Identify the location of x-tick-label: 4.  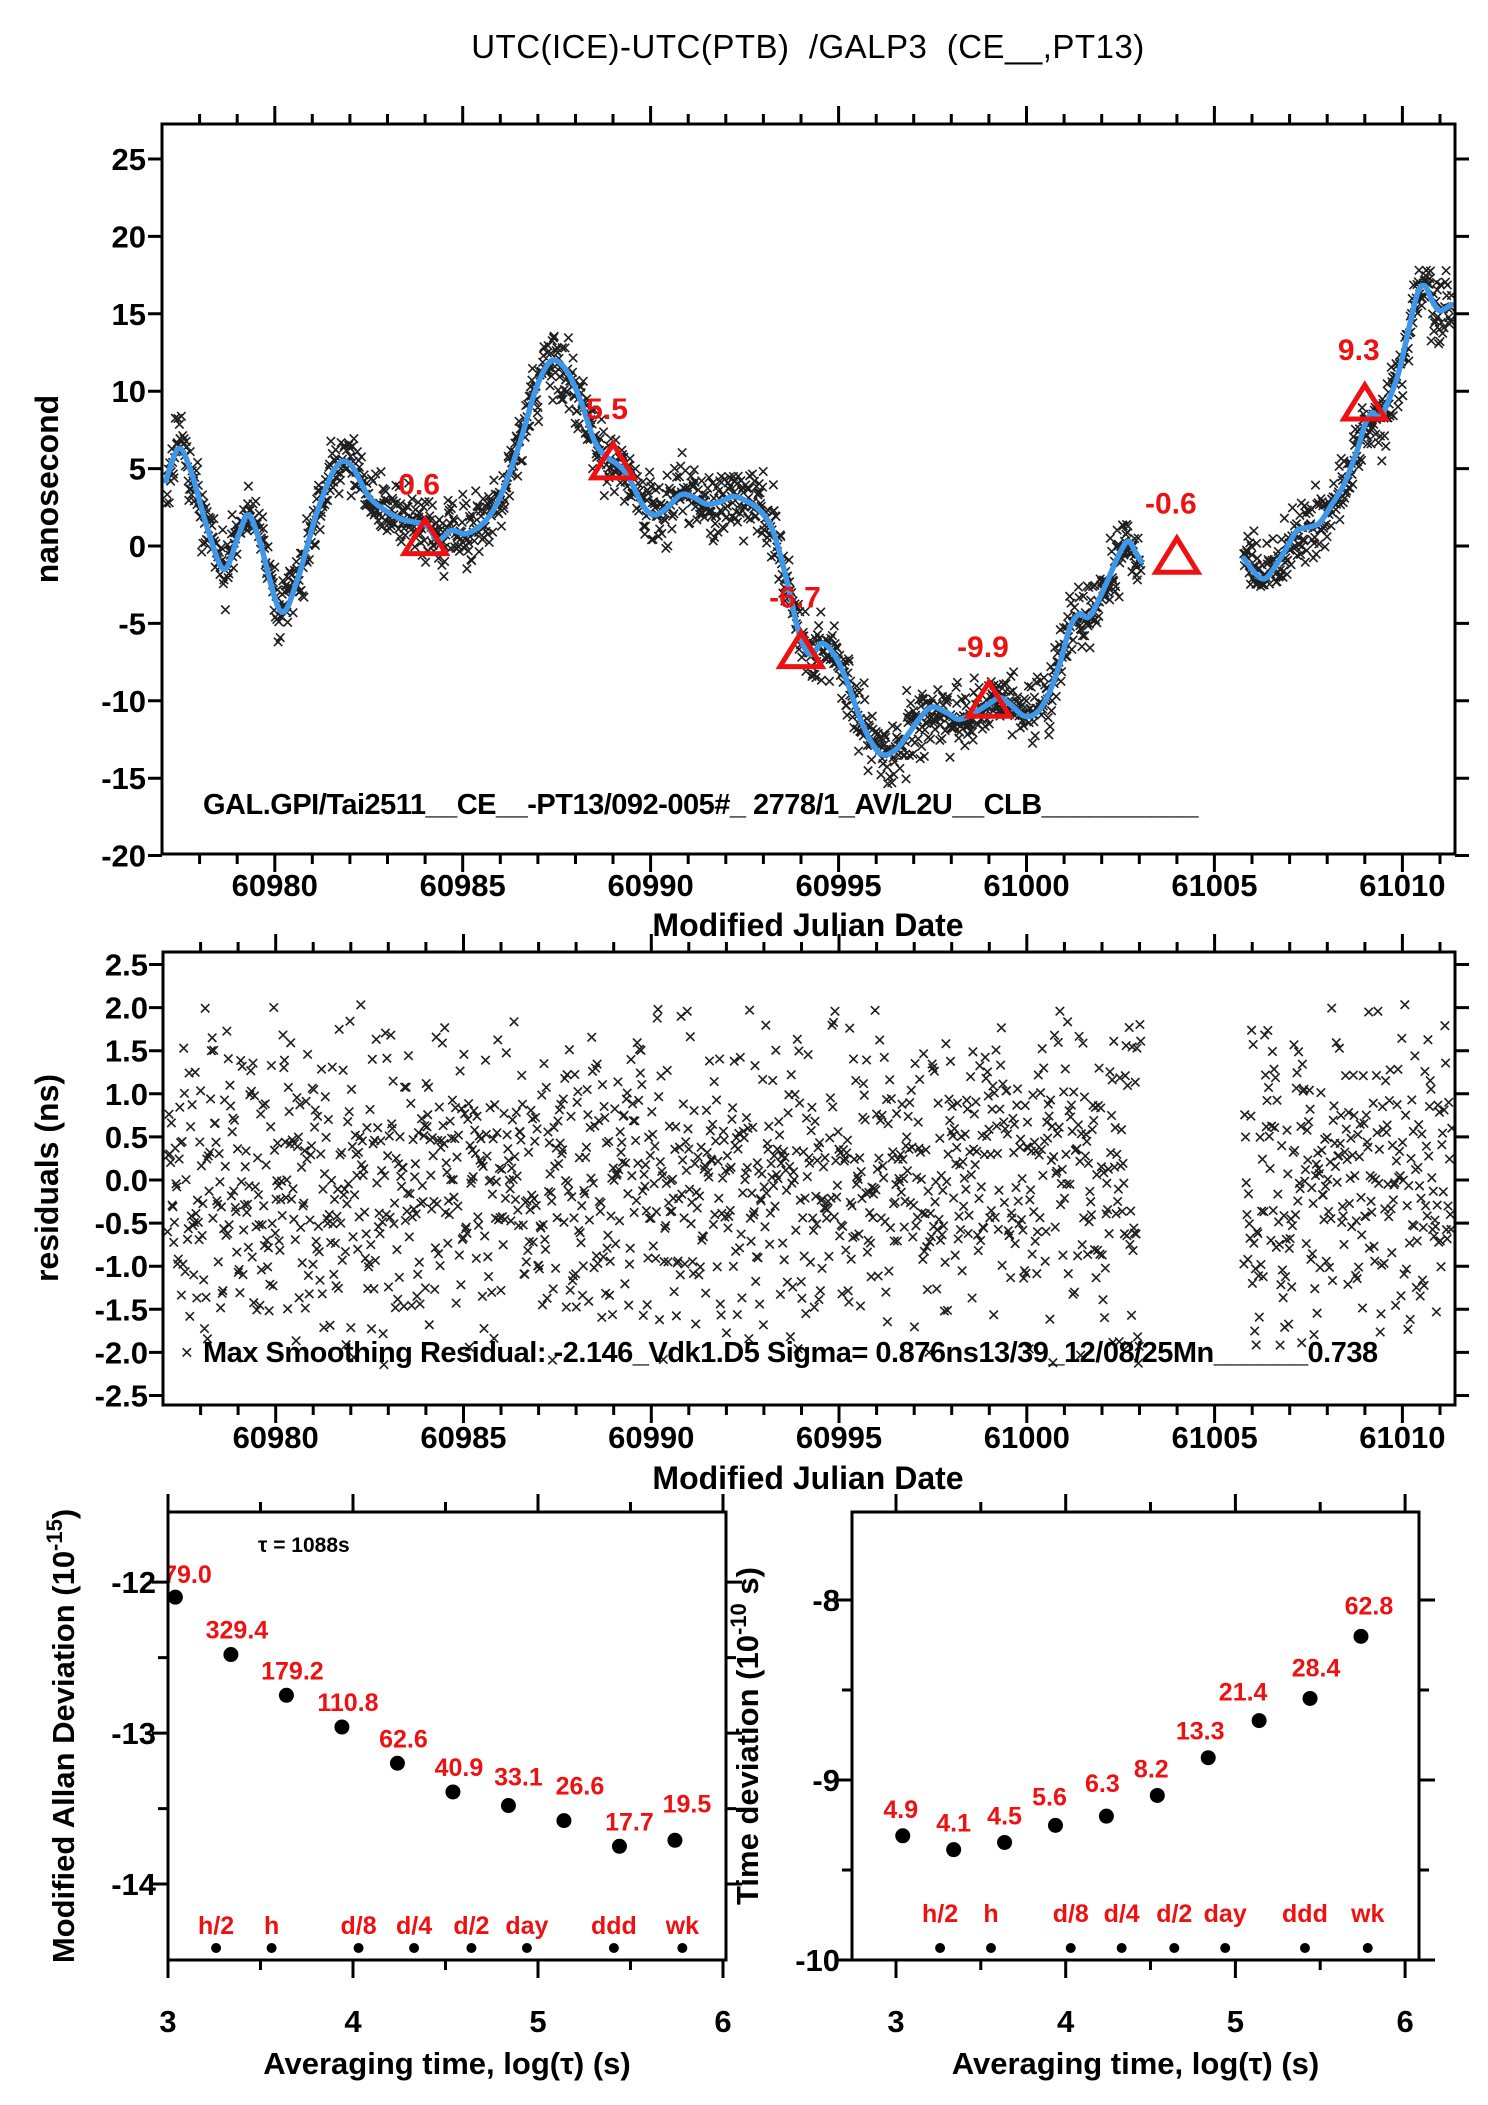
(1066, 2021).